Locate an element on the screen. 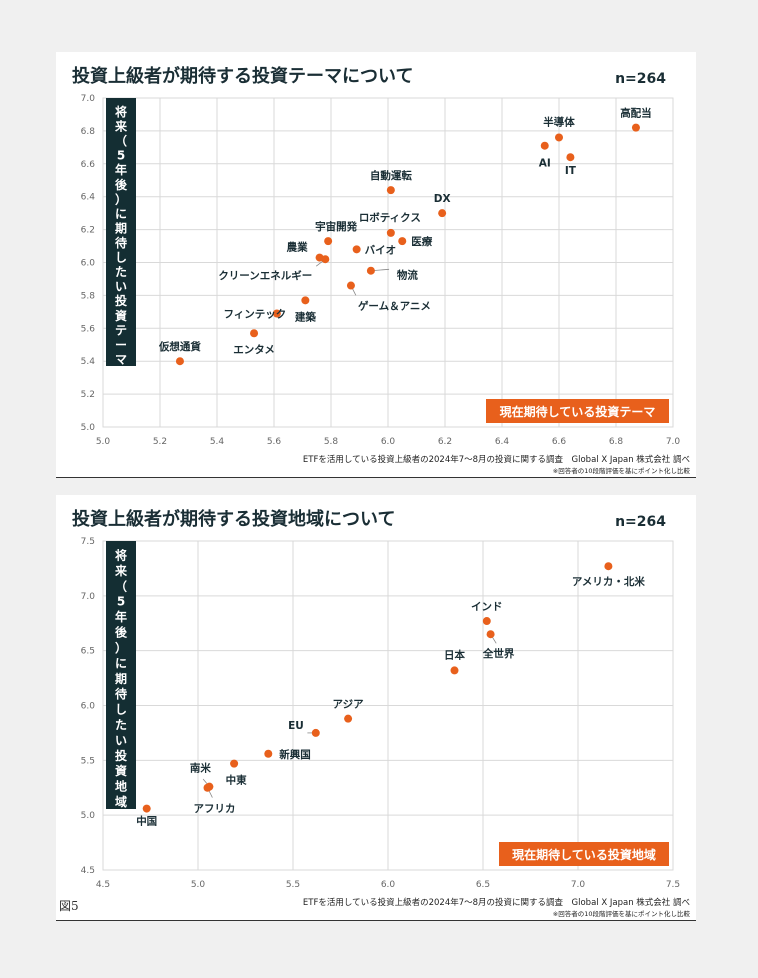 This screenshot has height=978, width=758. x-tick-label: 7.0 is located at coordinates (578, 885).